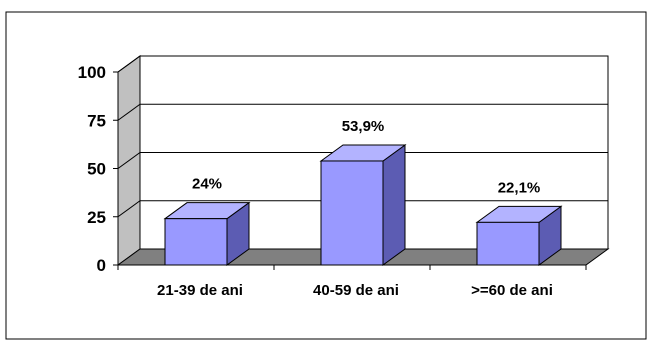 Image resolution: width=657 pixels, height=350 pixels. What do you see at coordinates (394, 204) in the screenshot?
I see `bar-side` at bounding box center [394, 204].